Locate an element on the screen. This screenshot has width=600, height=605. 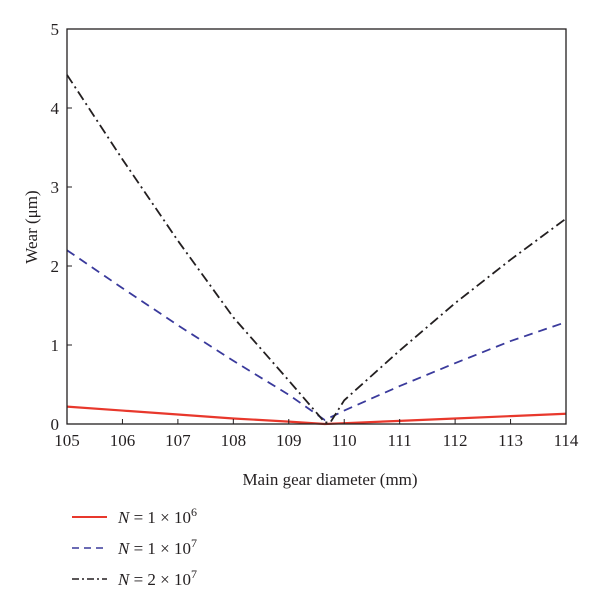
legend-label-2: N = 1 × 107 is located at coordinates (157, 547).